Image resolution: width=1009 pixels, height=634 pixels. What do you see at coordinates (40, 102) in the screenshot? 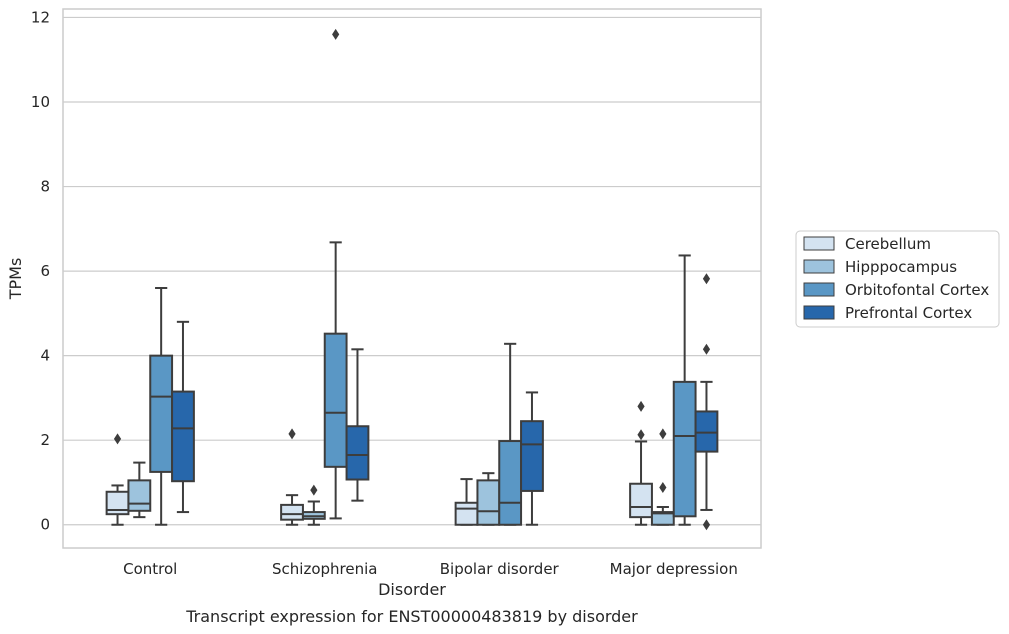
I see `y-tick-label: 10` at bounding box center [40, 102].